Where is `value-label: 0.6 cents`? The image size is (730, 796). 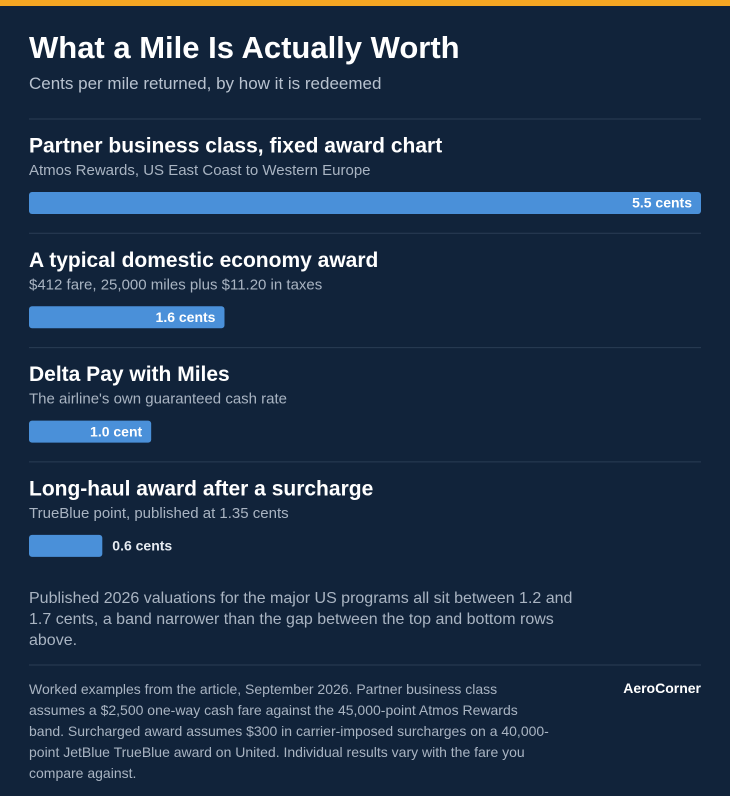
value-label: 0.6 cents is located at coordinates (142, 546).